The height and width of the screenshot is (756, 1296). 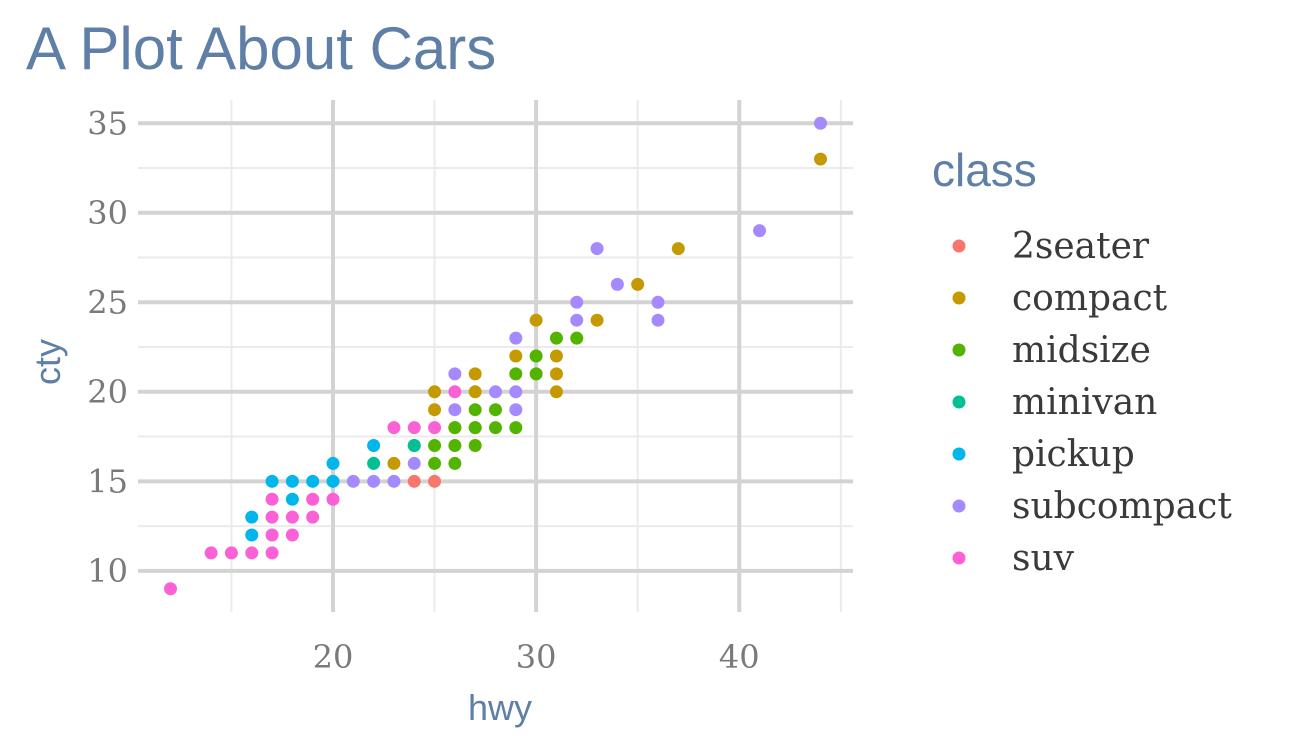 What do you see at coordinates (959, 246) in the screenshot?
I see `legend-key-2seater` at bounding box center [959, 246].